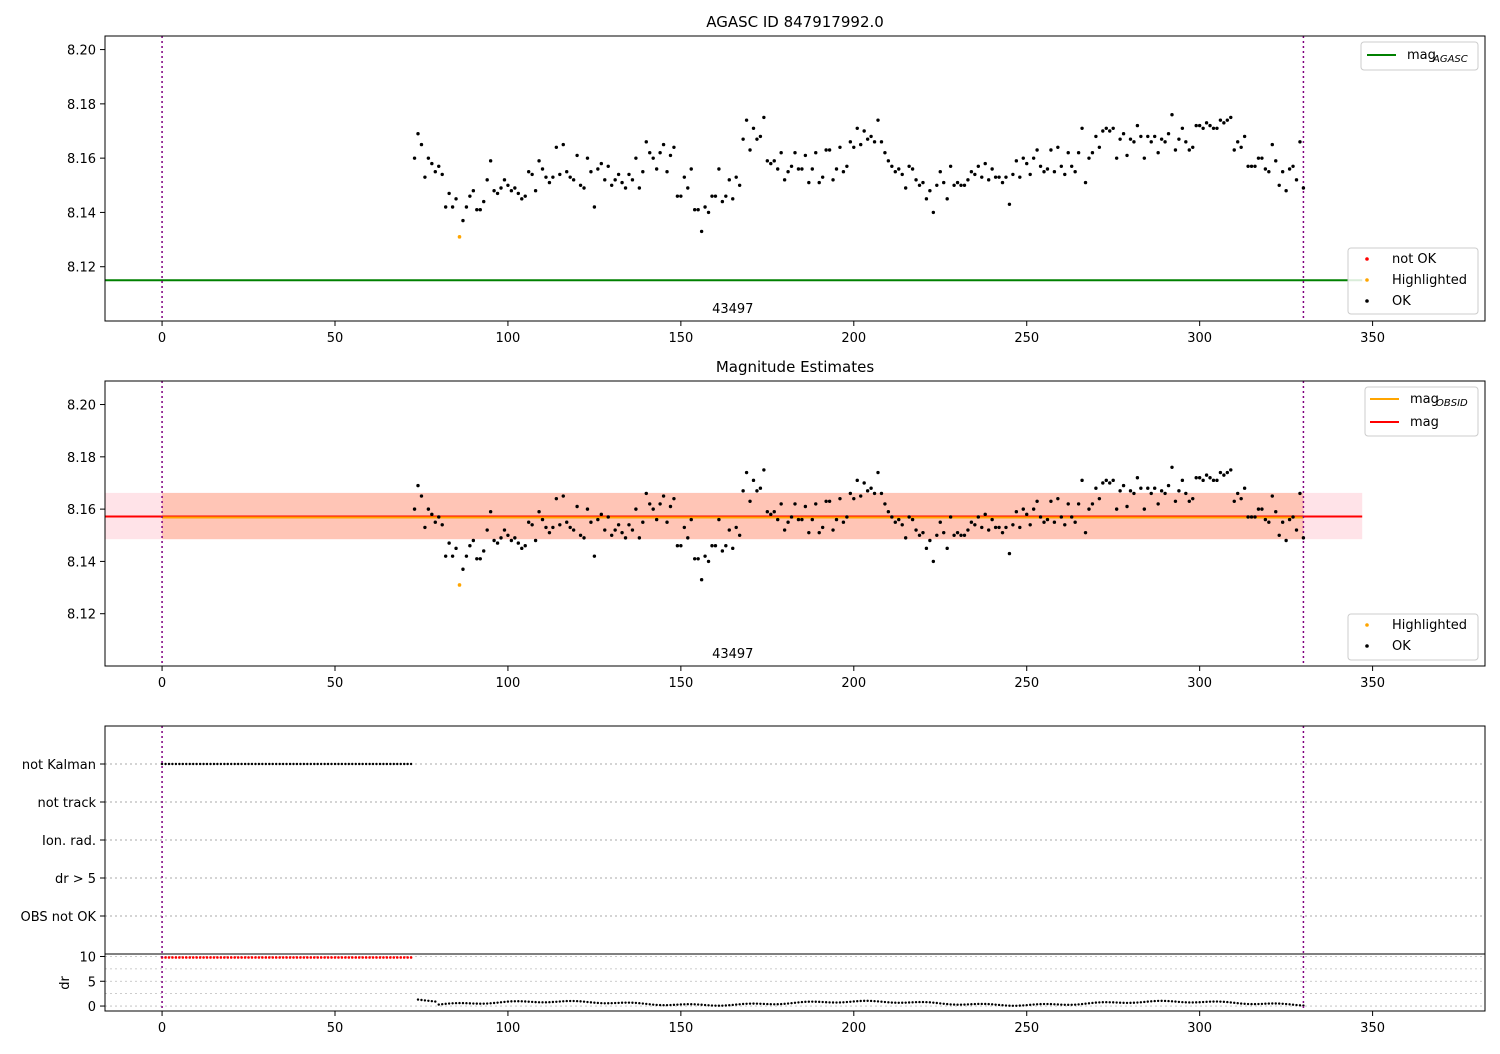  I want to click on y-tick-label: 8.16, so click(81, 159).